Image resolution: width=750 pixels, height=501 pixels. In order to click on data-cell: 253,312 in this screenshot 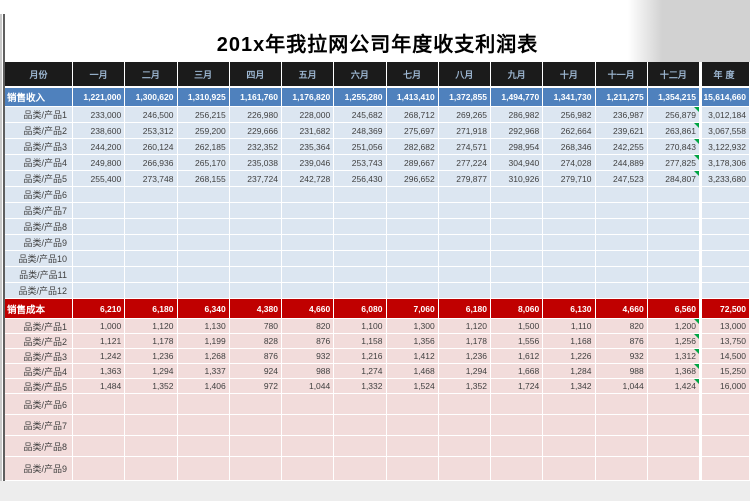, I will do `click(151, 131)`.